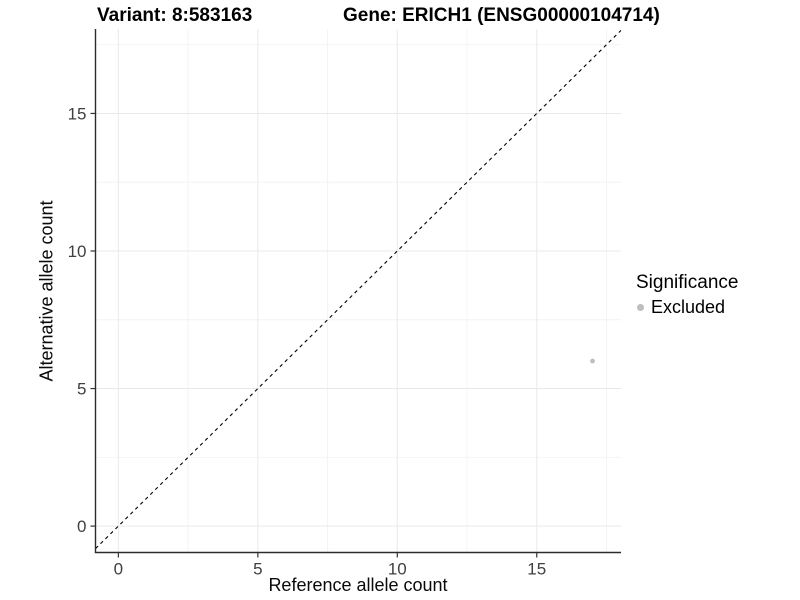 The height and width of the screenshot is (600, 800). What do you see at coordinates (501, 15) in the screenshot?
I see `plot-title-gene: Gene: ERICH1 (ENSG00000104714)` at bounding box center [501, 15].